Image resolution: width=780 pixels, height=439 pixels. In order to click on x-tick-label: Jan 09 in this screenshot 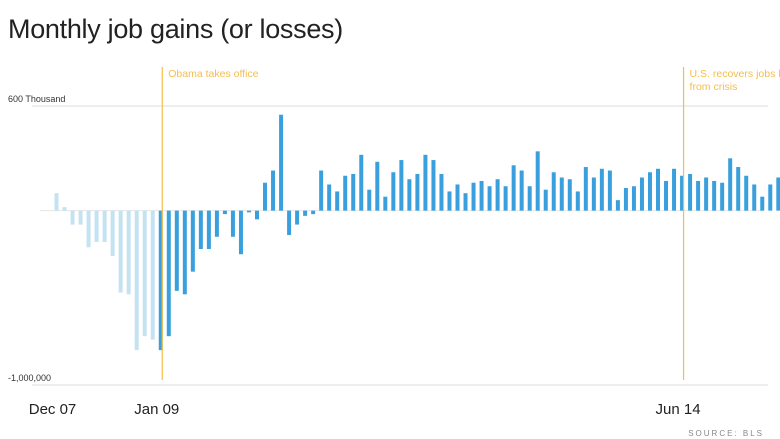, I will do `click(156, 409)`.